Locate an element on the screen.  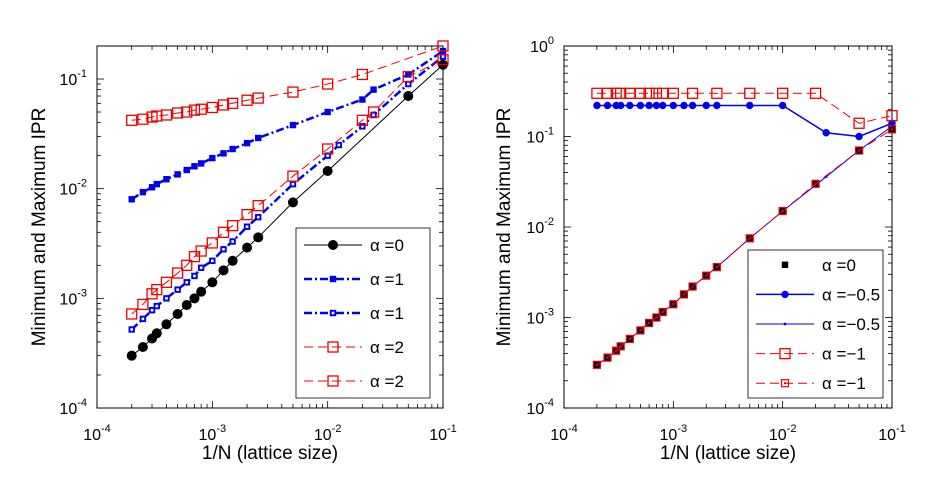
legend-label: α =1 is located at coordinates (387, 313).